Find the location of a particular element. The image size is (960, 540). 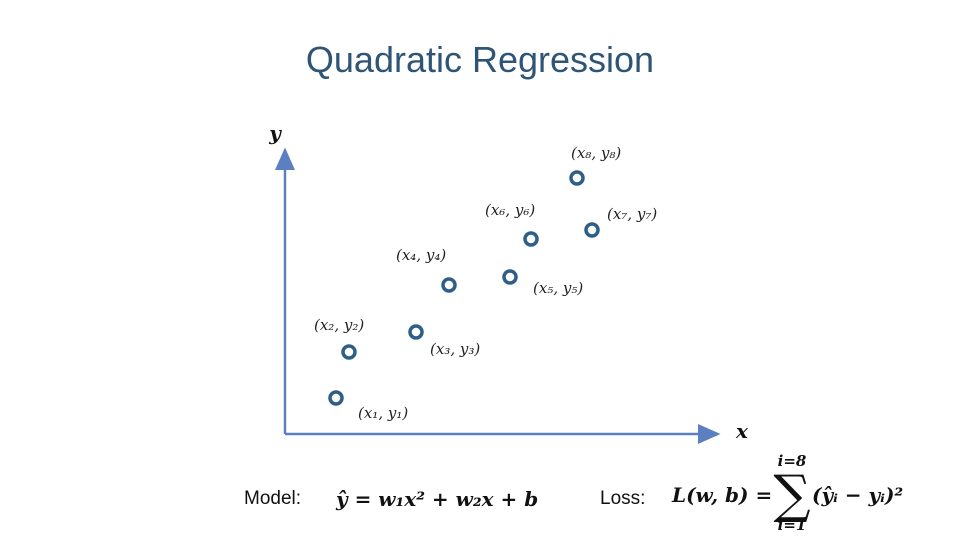

x-axis-label: x is located at coordinates (742, 431).